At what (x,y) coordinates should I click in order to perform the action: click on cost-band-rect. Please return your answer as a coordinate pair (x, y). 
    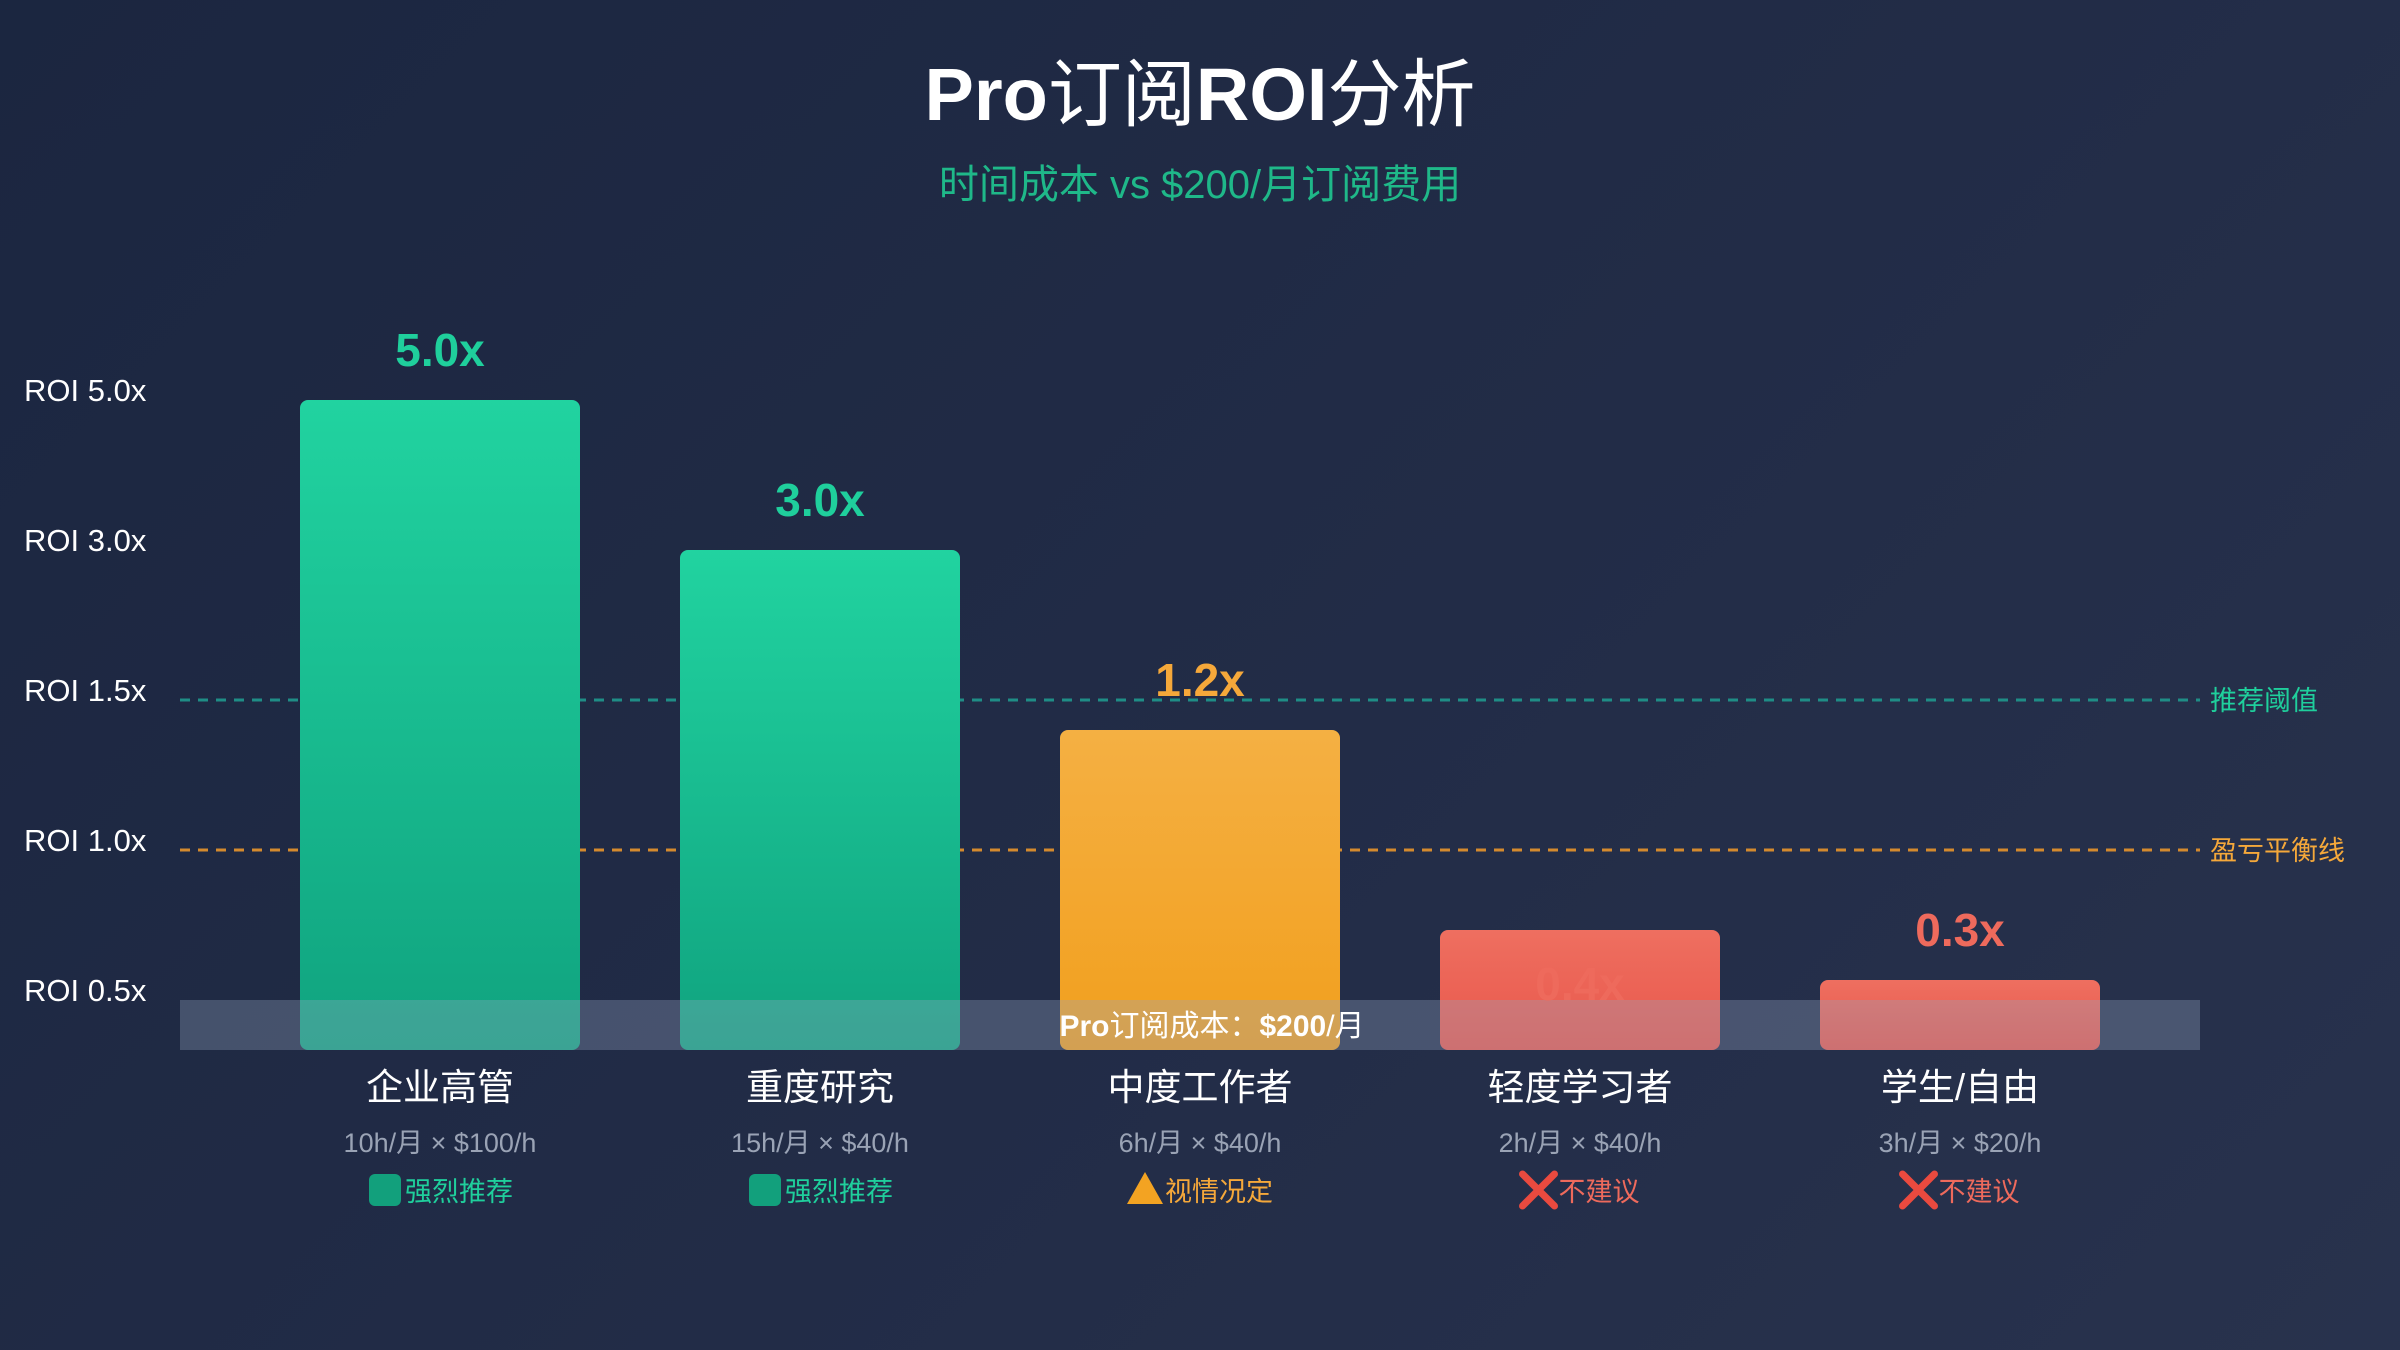
    Looking at the image, I should click on (1190, 1025).